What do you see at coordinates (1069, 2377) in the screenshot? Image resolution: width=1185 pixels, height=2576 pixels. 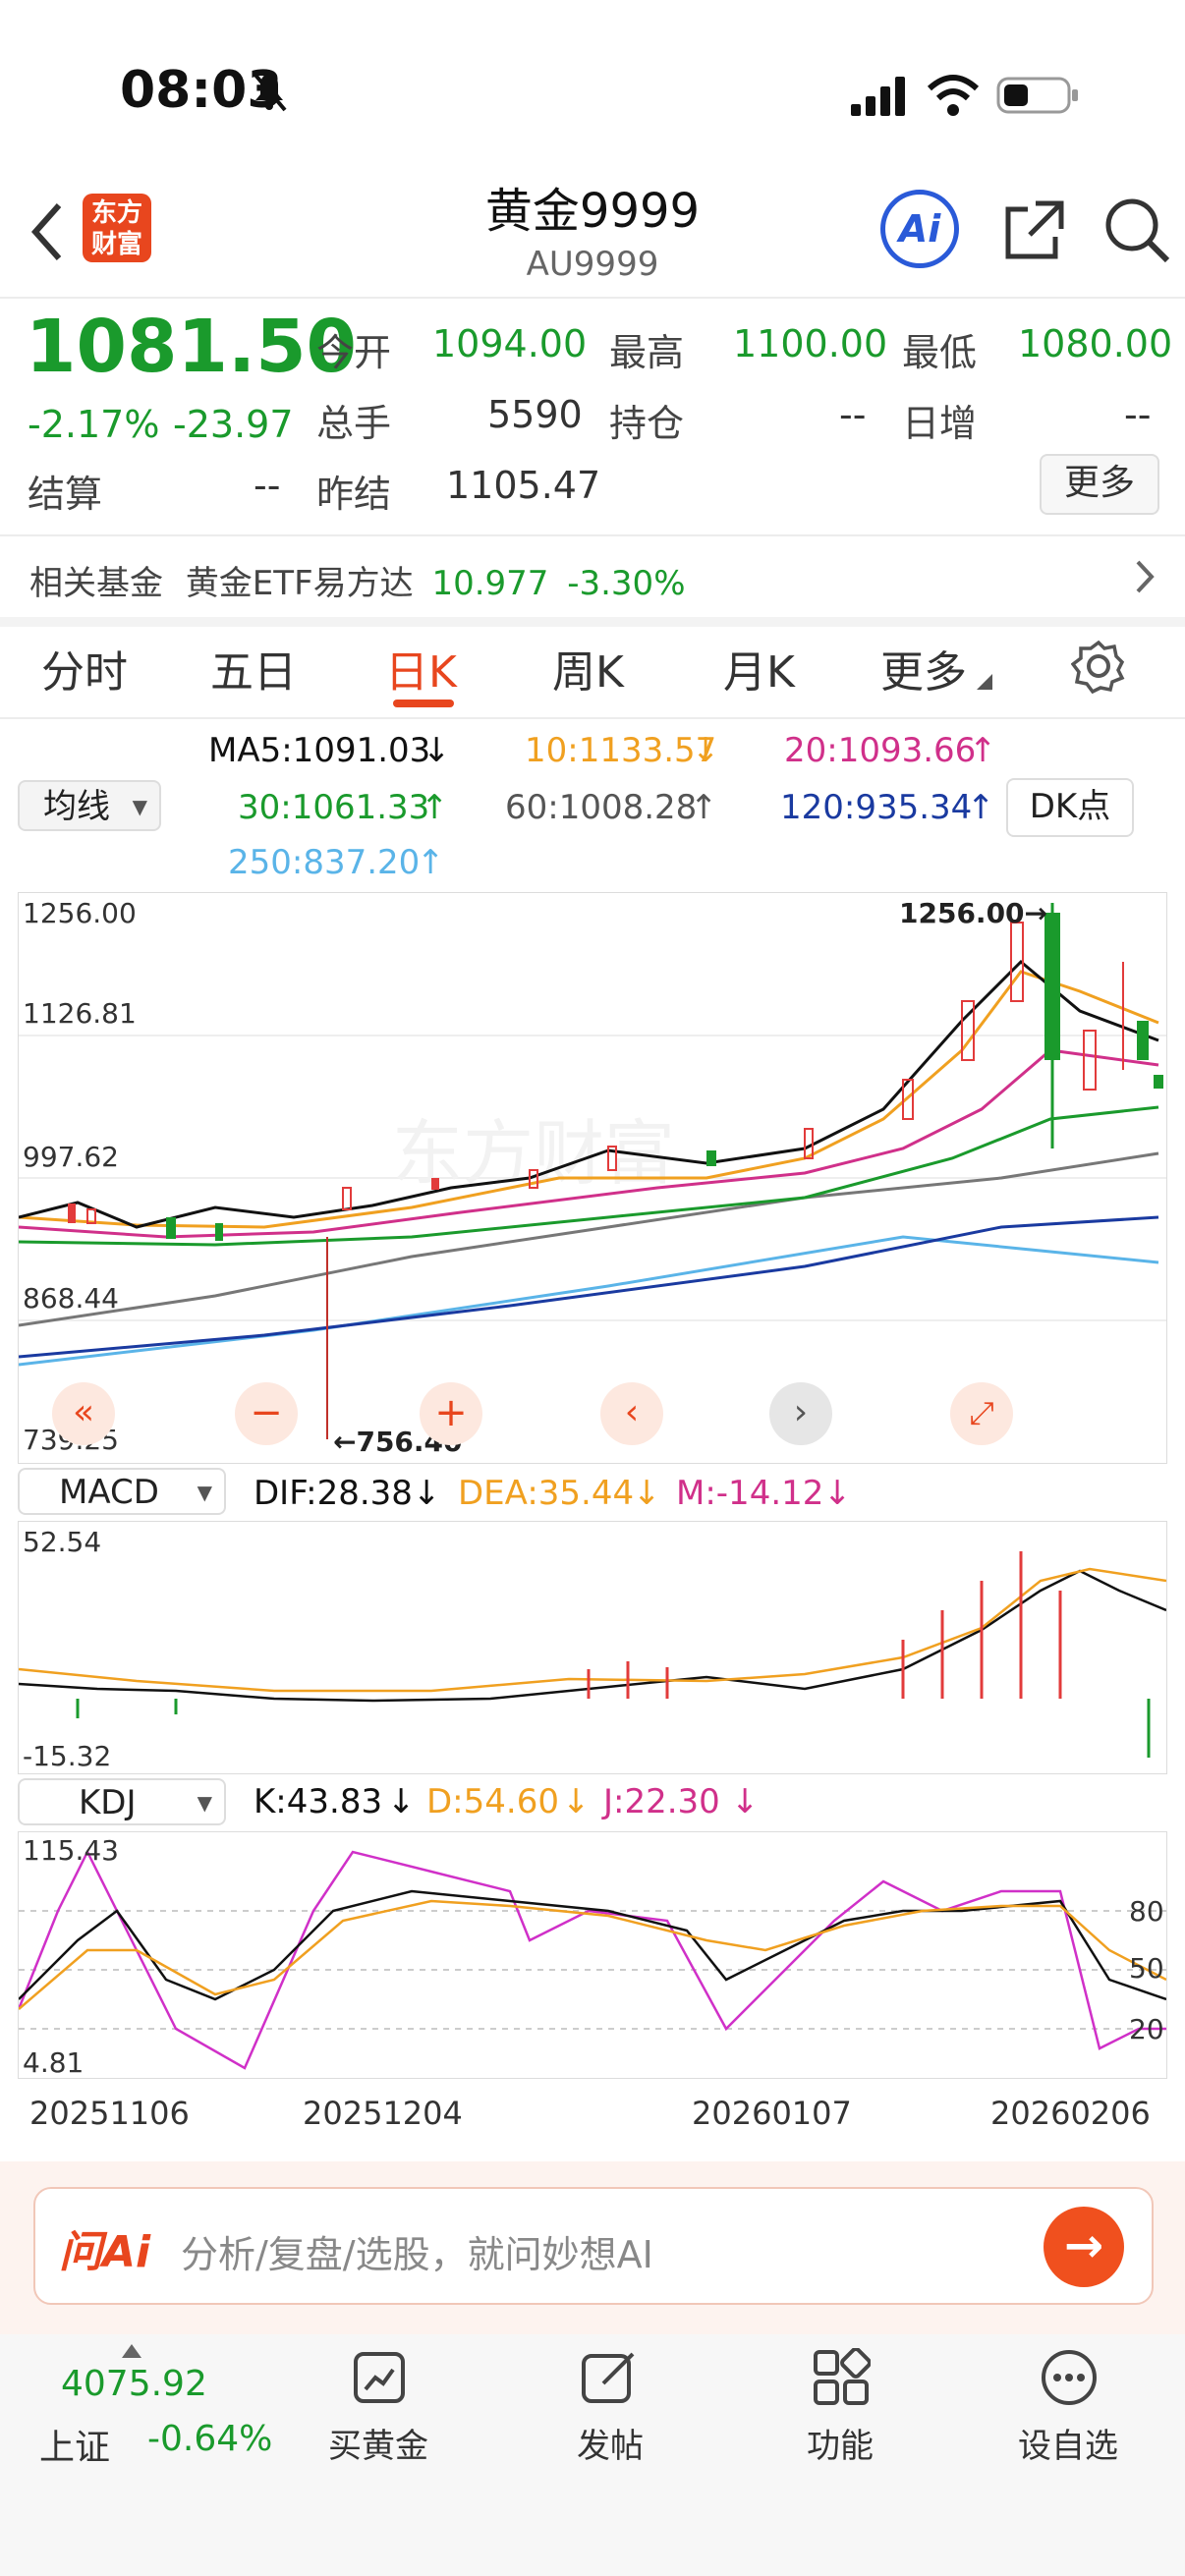 I see `more-dots-icon` at bounding box center [1069, 2377].